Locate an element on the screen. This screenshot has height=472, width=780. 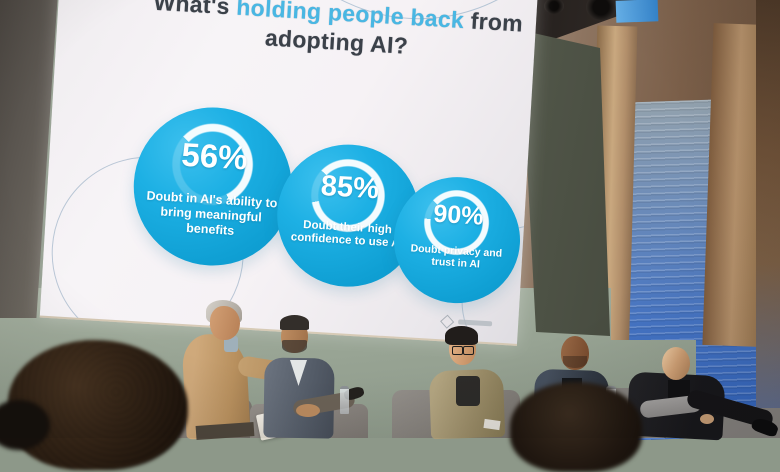
stat-caption: Doubt privacy and trust in AI is located at coordinates (456, 256).